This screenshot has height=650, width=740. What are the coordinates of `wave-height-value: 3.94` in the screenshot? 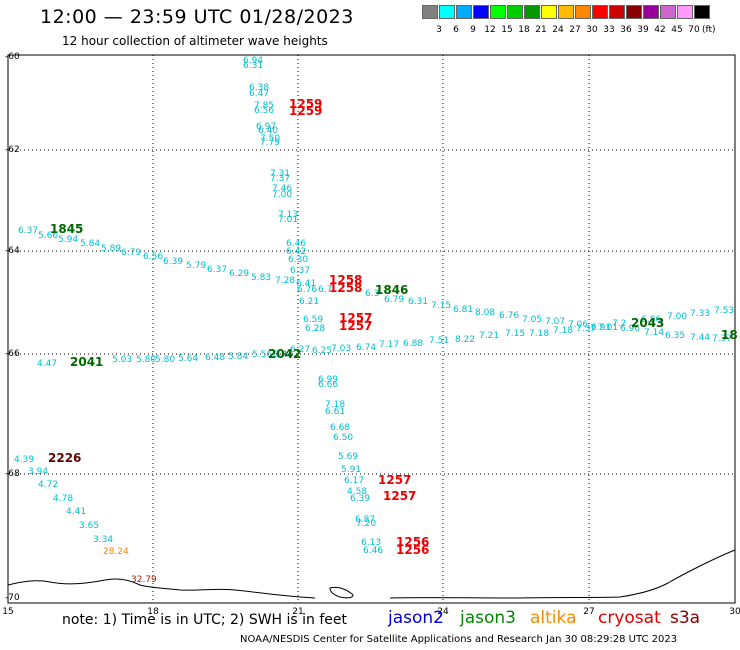 It's located at (38, 472).